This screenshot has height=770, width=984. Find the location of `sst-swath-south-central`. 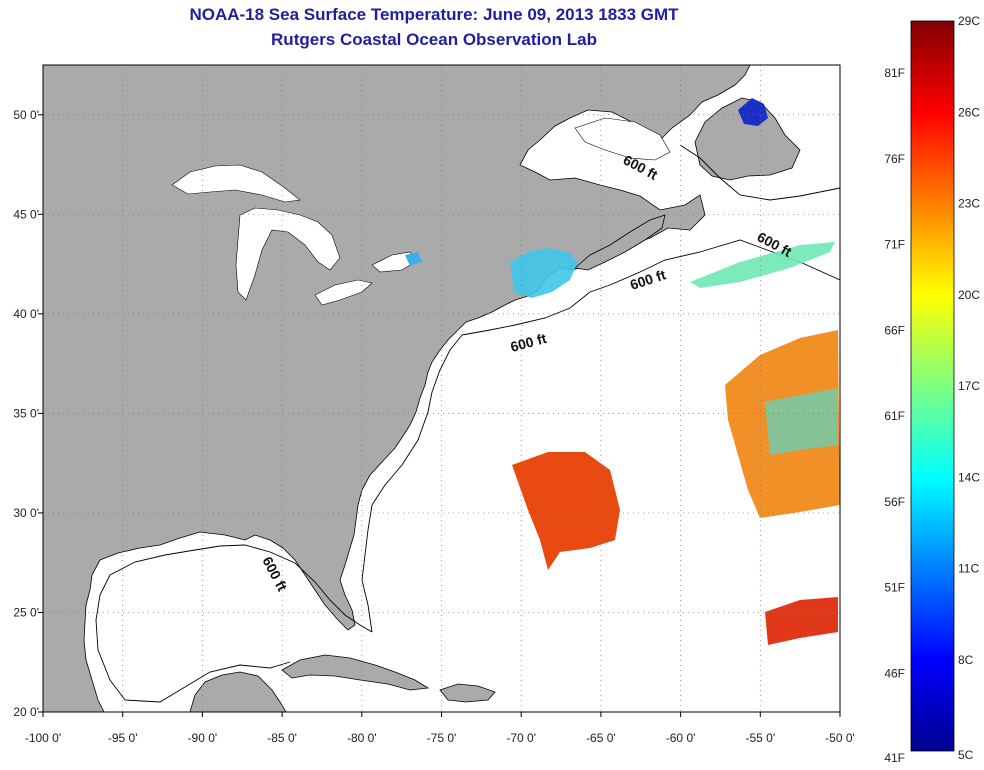

sst-swath-south-central is located at coordinates (566, 511).